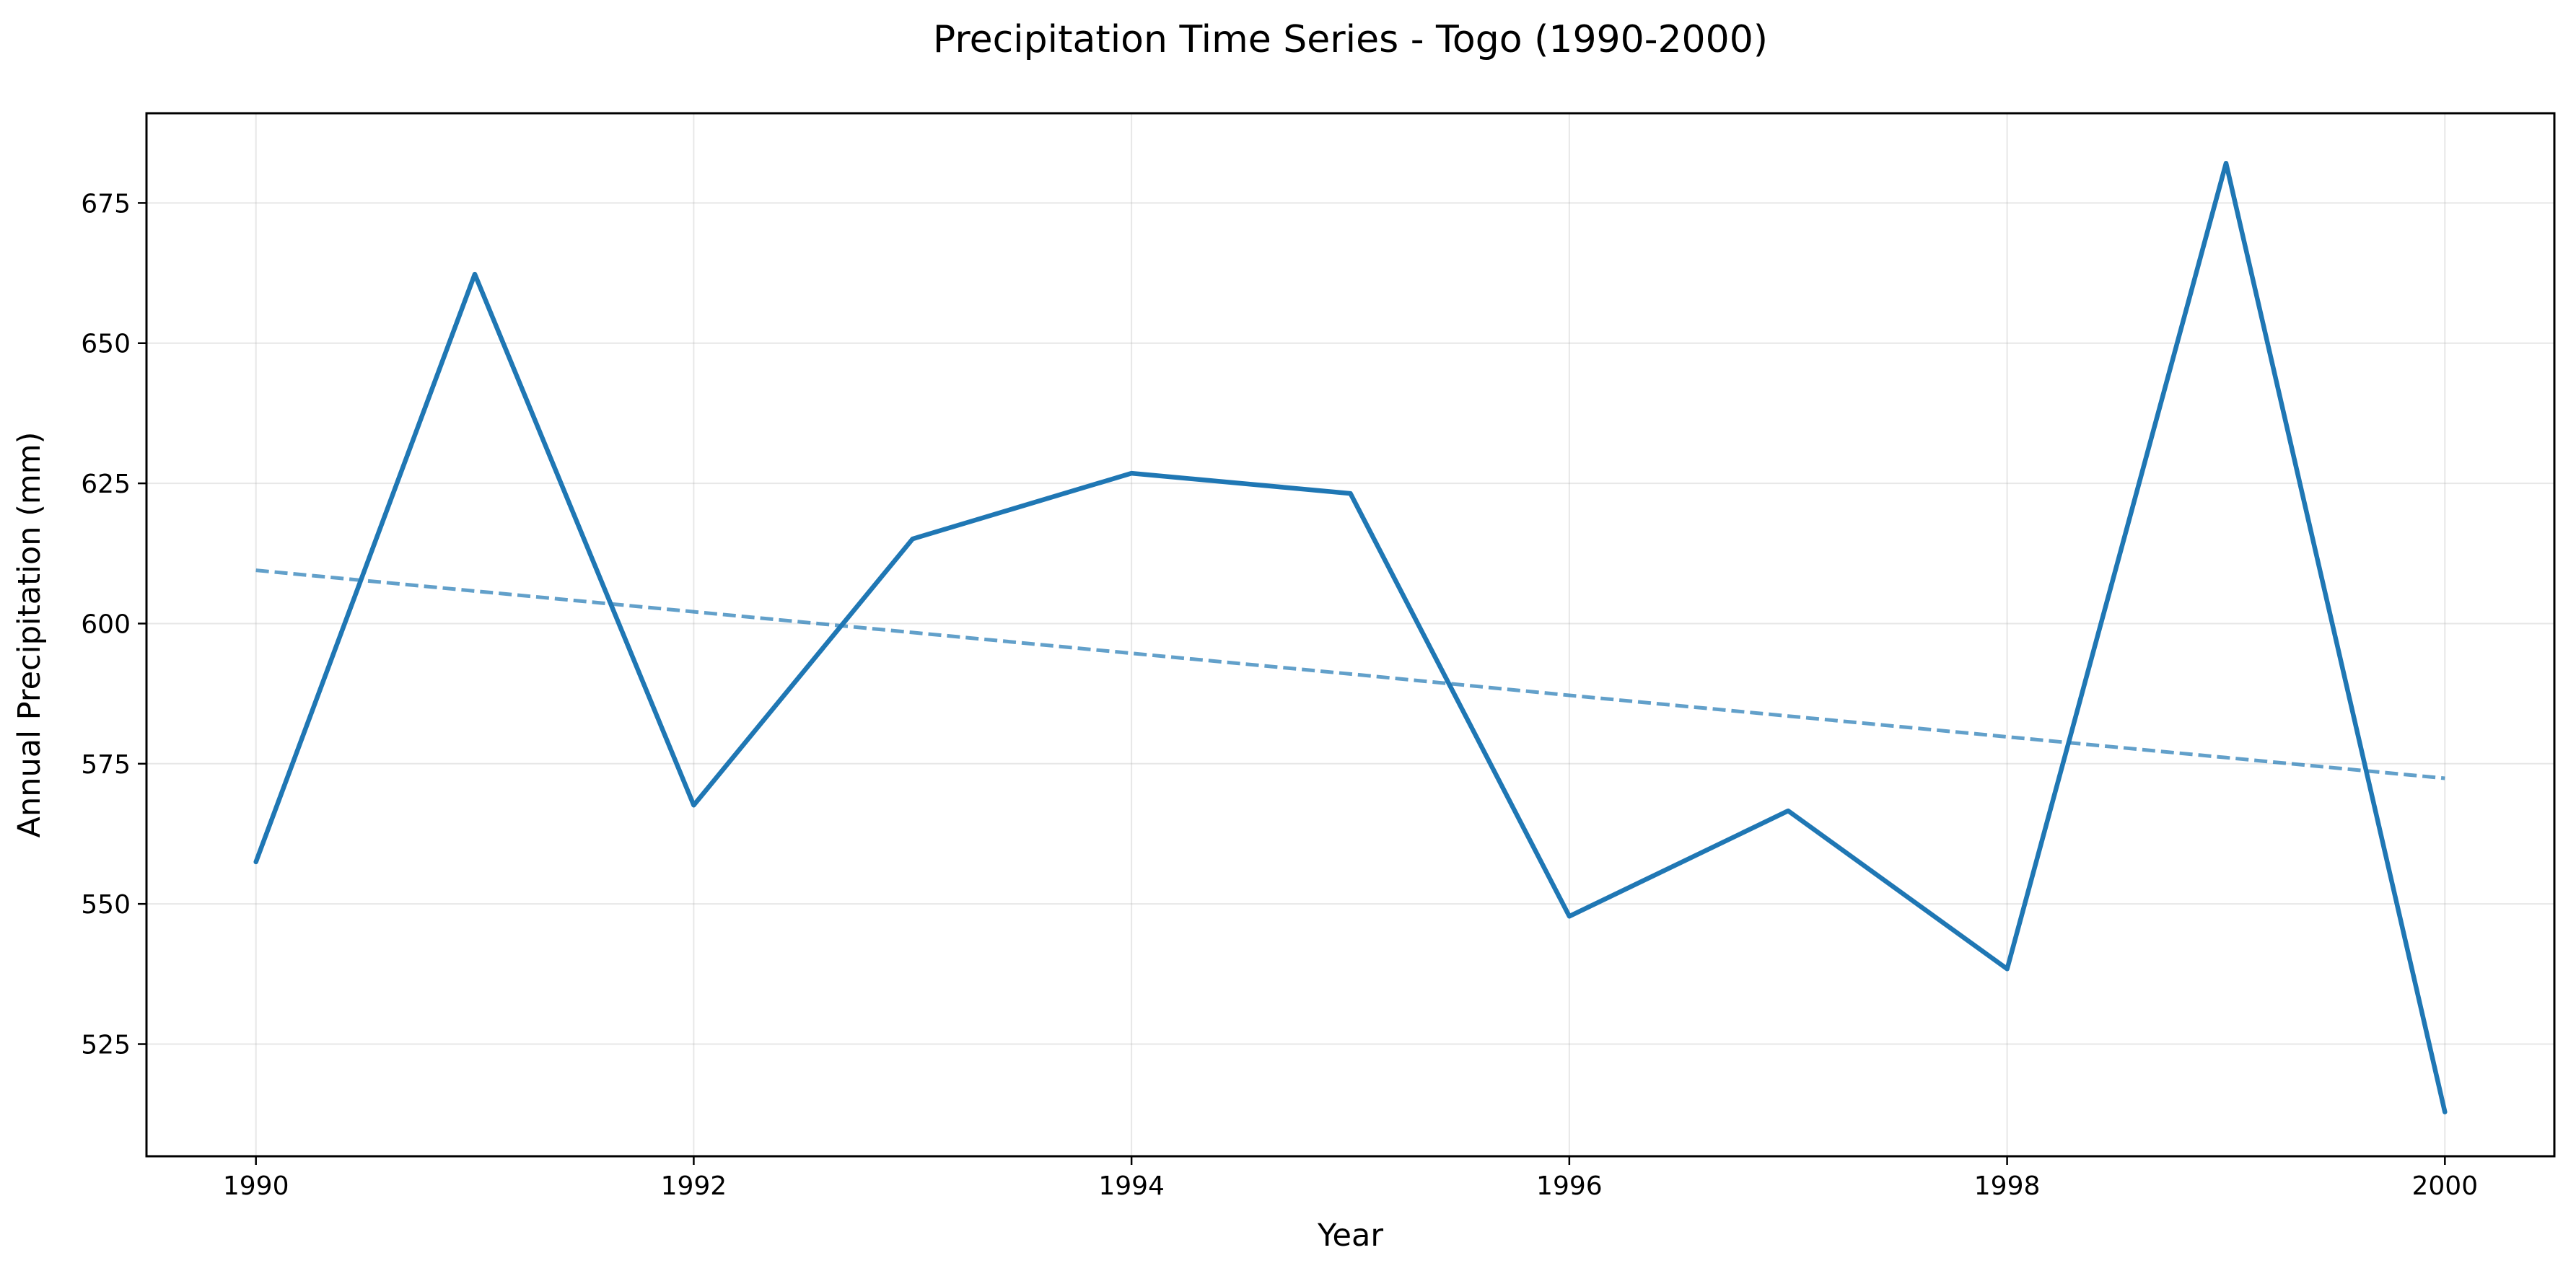 The width and height of the screenshot is (2576, 1276). What do you see at coordinates (106, 344) in the screenshot?
I see `y-tick-label: 650` at bounding box center [106, 344].